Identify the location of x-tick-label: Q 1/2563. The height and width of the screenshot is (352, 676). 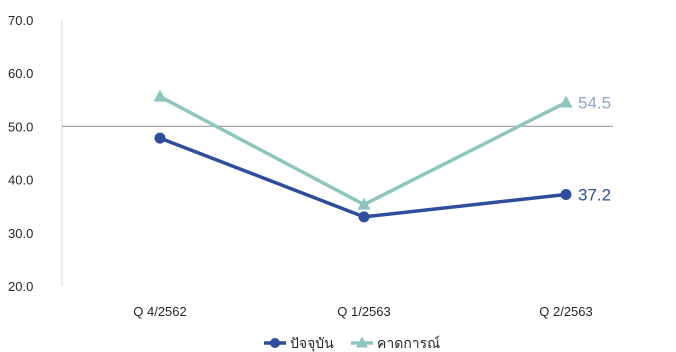
(364, 311).